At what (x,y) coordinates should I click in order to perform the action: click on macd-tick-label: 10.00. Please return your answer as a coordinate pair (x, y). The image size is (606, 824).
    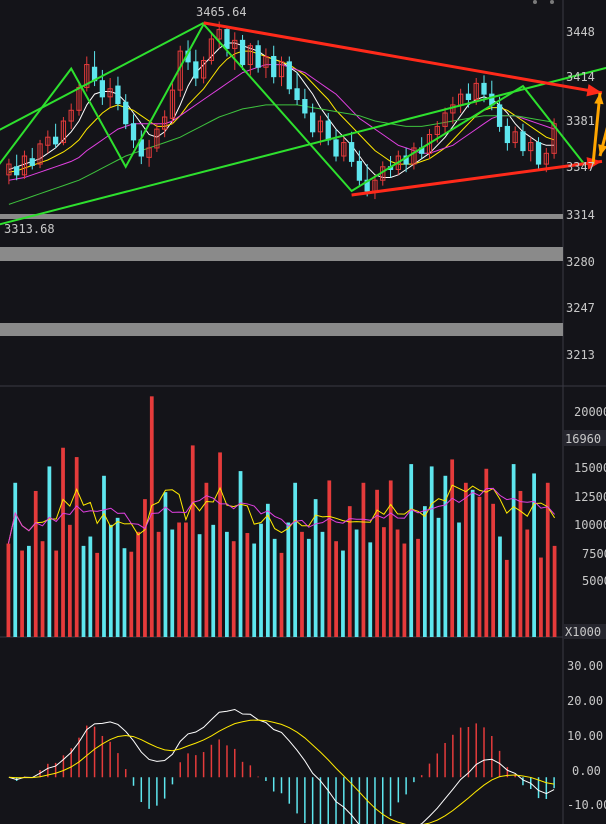
    Looking at the image, I should click on (585, 736).